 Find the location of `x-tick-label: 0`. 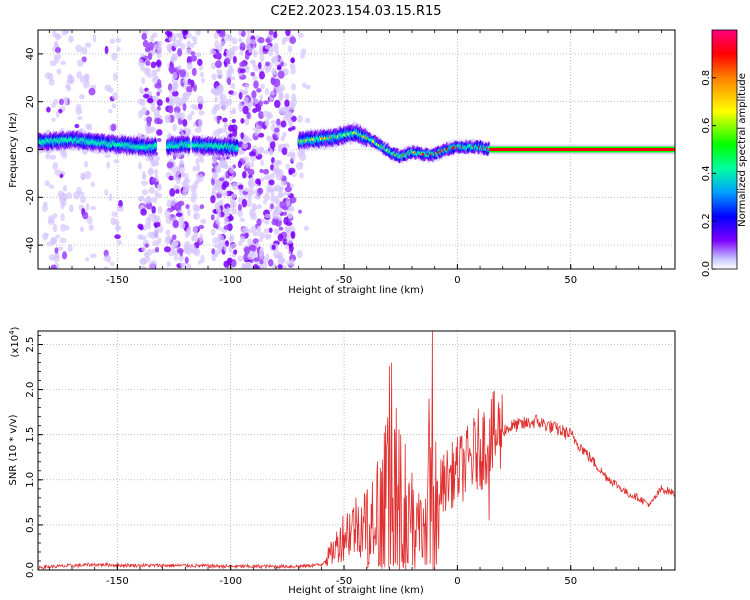

x-tick-label: 0 is located at coordinates (457, 280).